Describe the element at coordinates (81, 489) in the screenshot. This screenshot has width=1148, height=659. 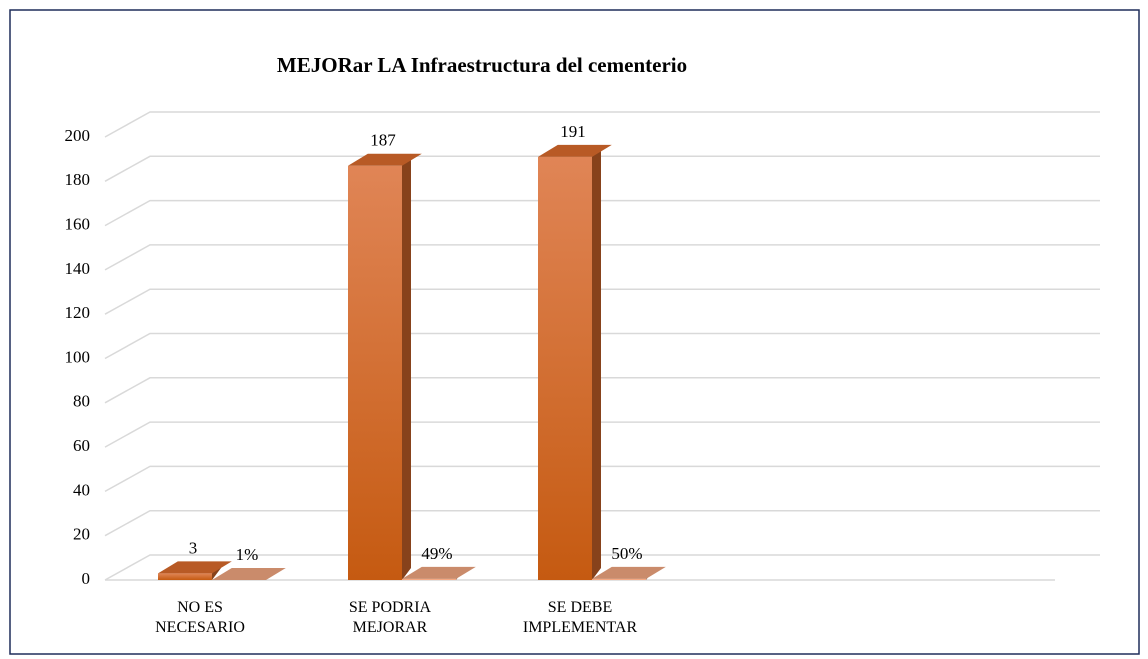
I see `y-tick-label: 40` at that location.